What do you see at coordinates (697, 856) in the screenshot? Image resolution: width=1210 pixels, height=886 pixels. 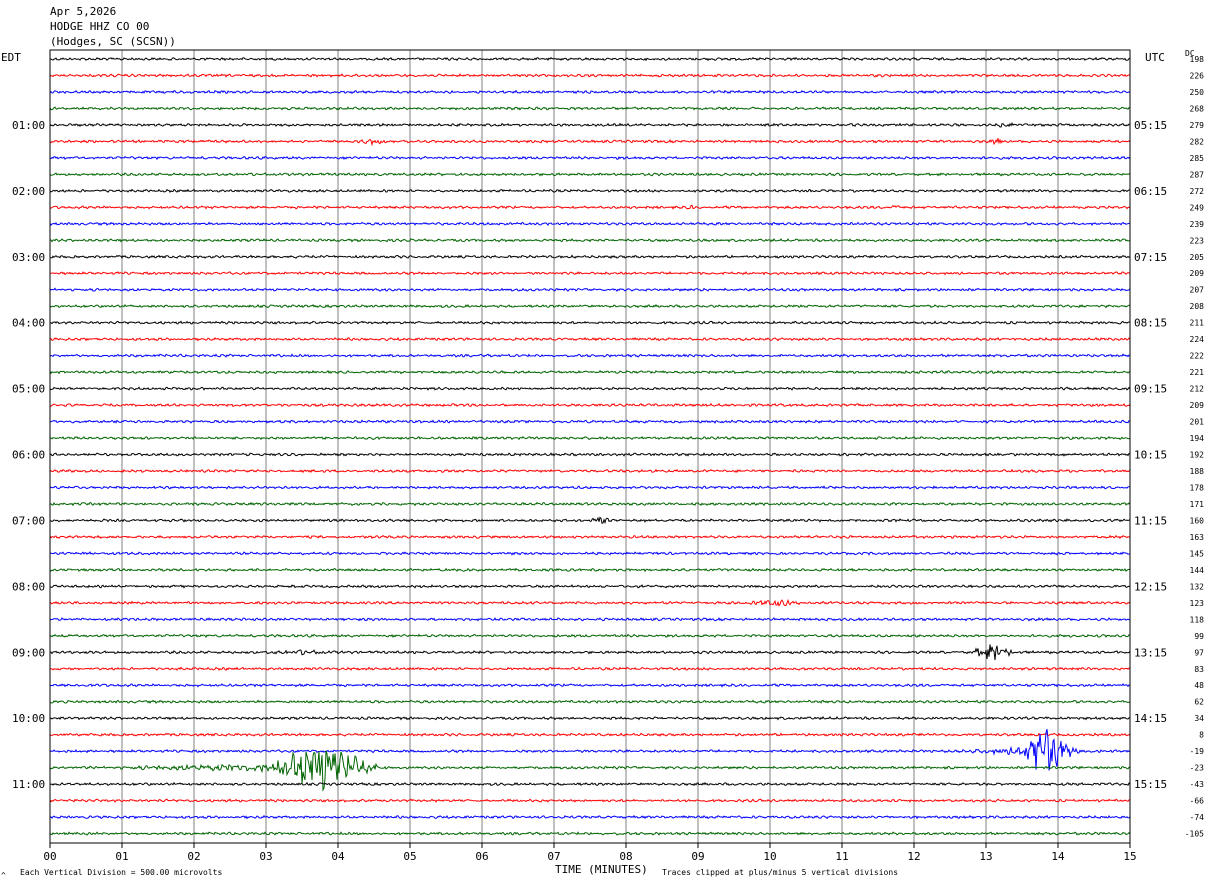 I see `x-tick-label: 09` at bounding box center [697, 856].